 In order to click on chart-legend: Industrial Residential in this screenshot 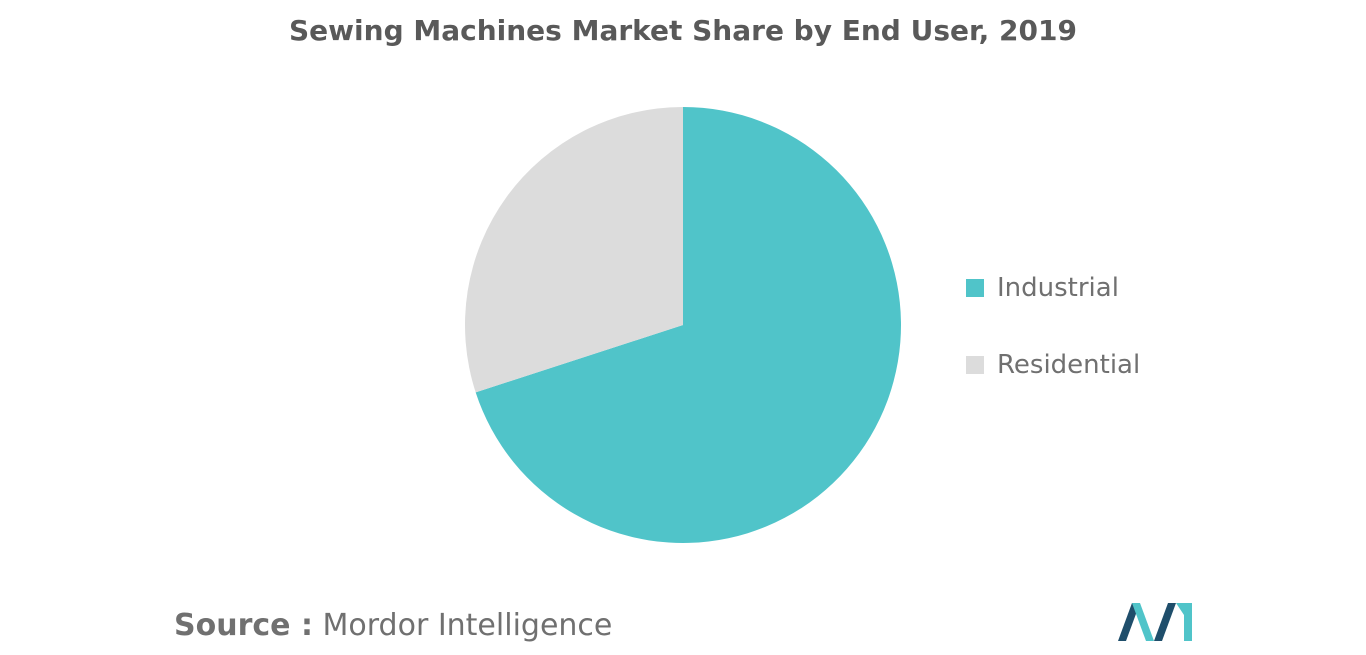, I will do `click(1053, 345)`.